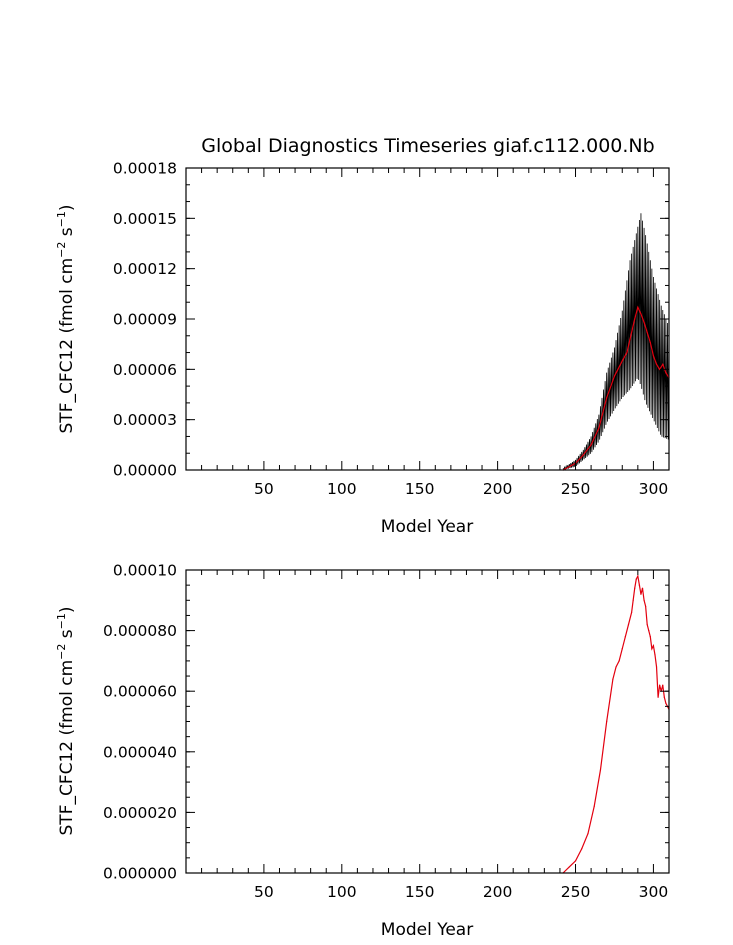  I want to click on top-y-tick-label: 0.00012, so click(145, 269).